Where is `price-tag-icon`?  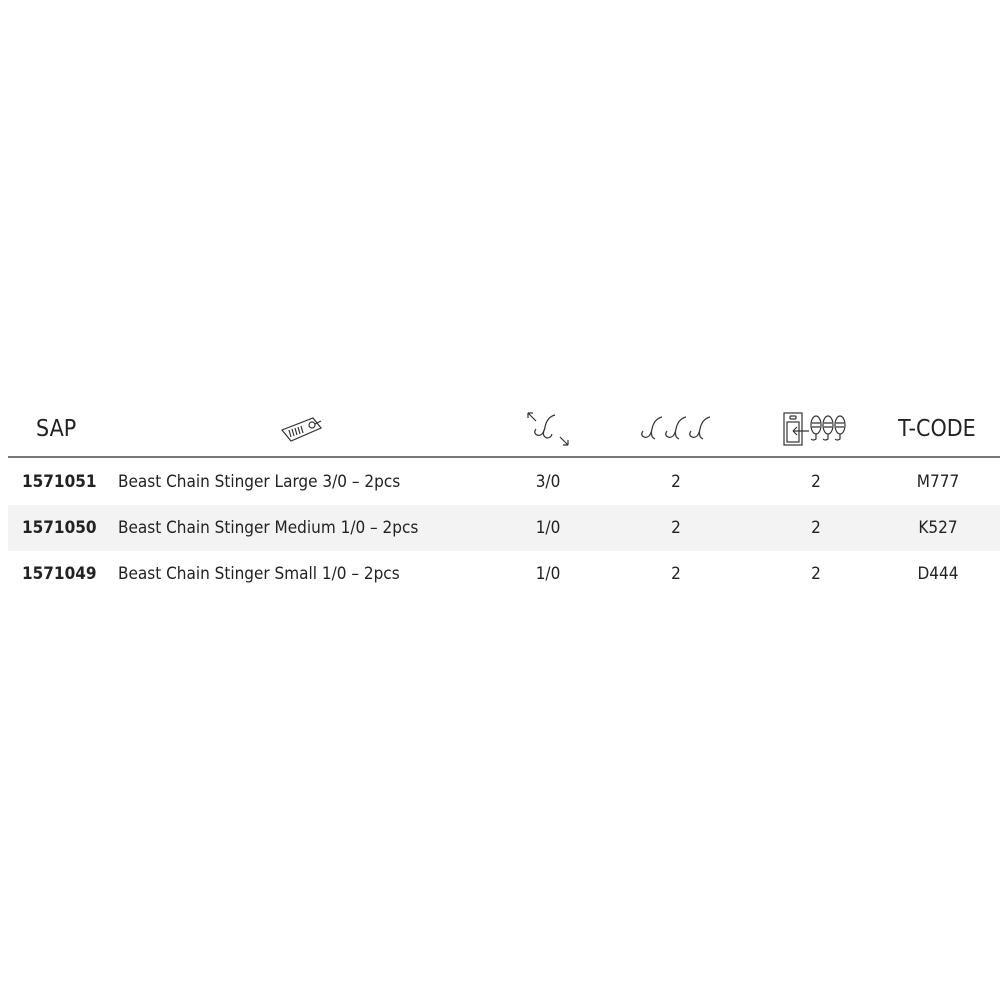 price-tag-icon is located at coordinates (302, 429).